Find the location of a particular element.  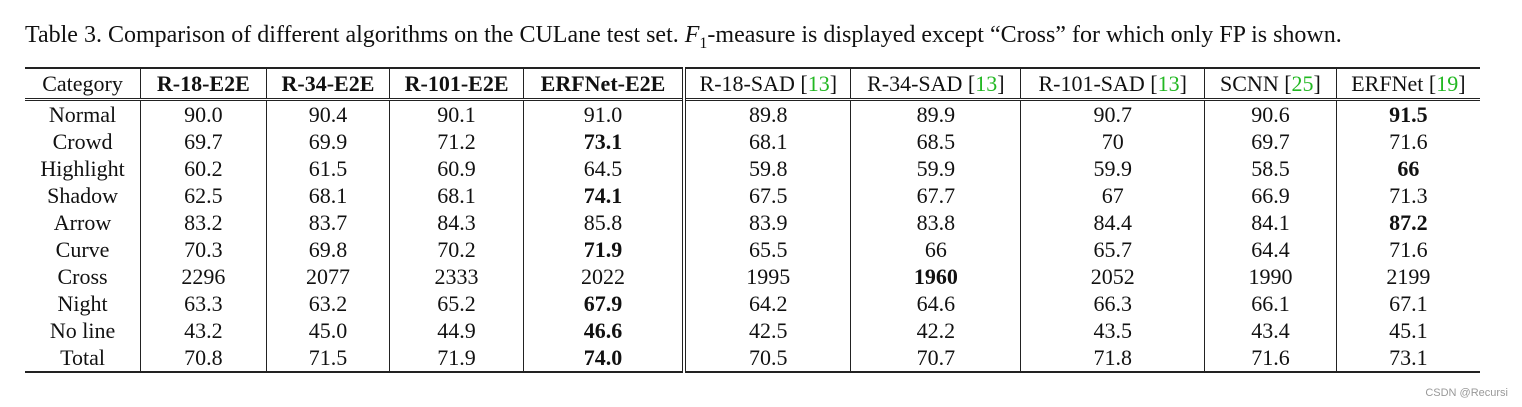

table-cell: 67.9 is located at coordinates (604, 303).